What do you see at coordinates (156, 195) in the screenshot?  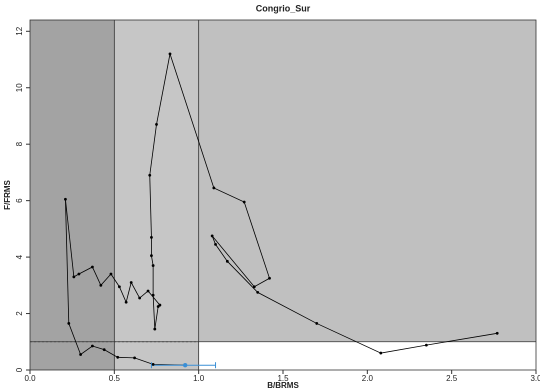 I see `region-mid` at bounding box center [156, 195].